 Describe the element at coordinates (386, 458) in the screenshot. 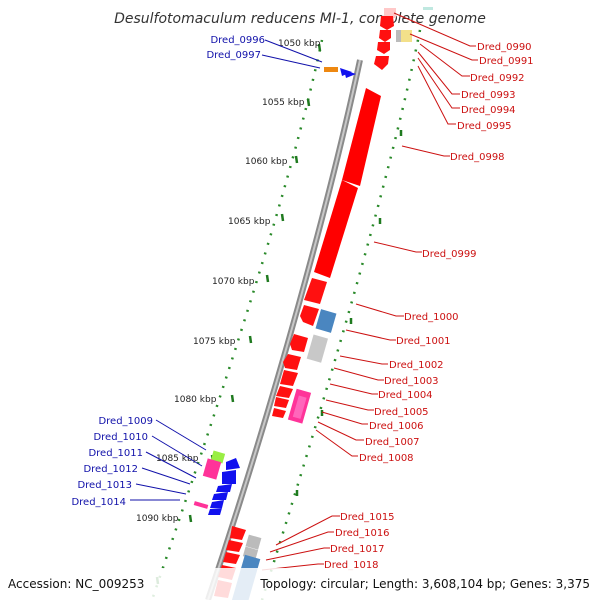

I see `gene-label: Dred_1008` at that location.